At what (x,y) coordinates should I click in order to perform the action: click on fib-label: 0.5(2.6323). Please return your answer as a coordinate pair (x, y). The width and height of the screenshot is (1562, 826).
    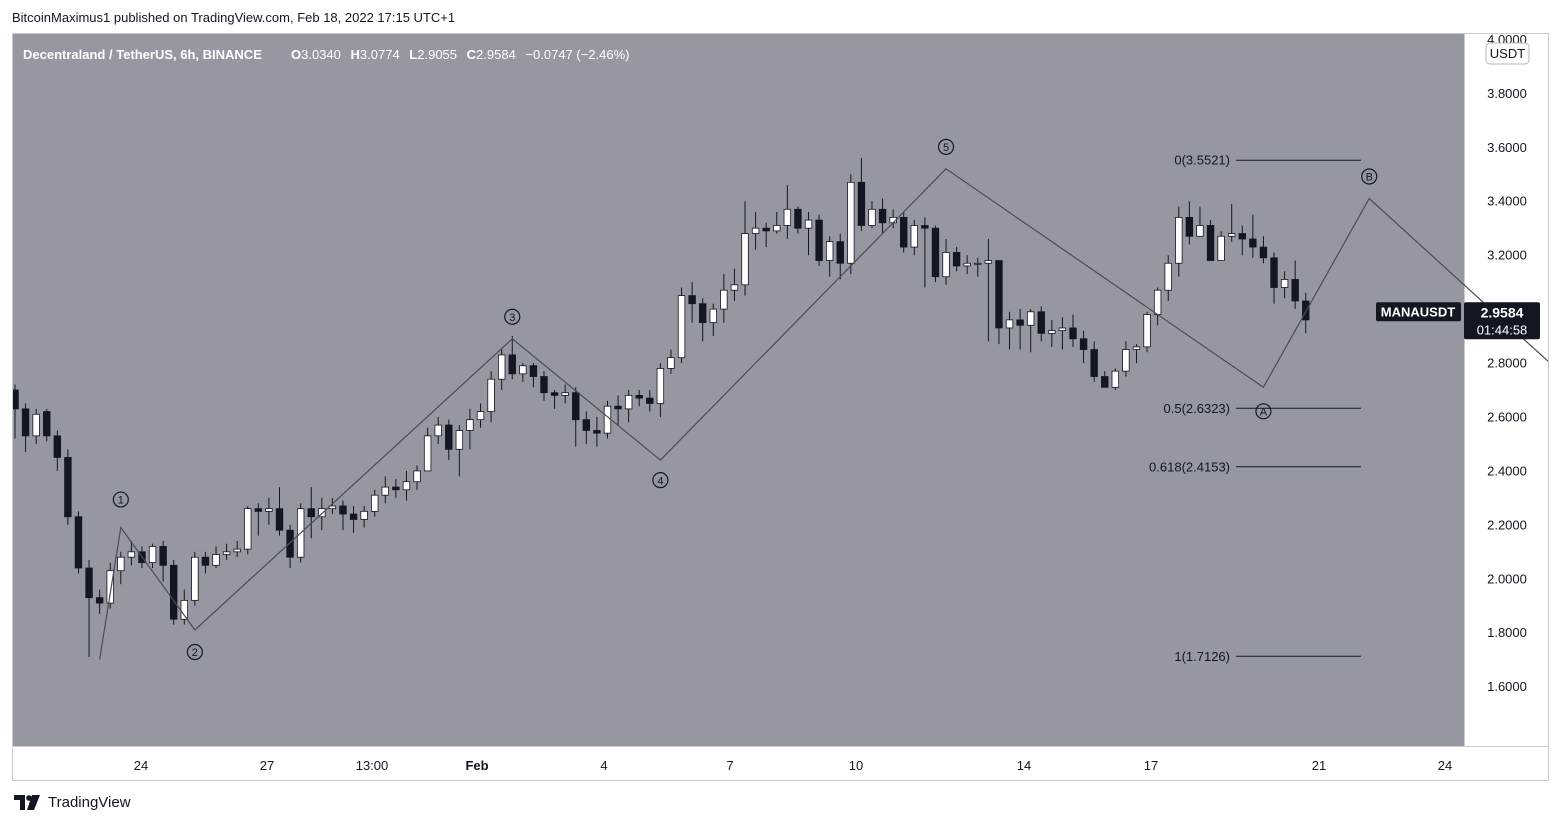
    Looking at the image, I should click on (1197, 408).